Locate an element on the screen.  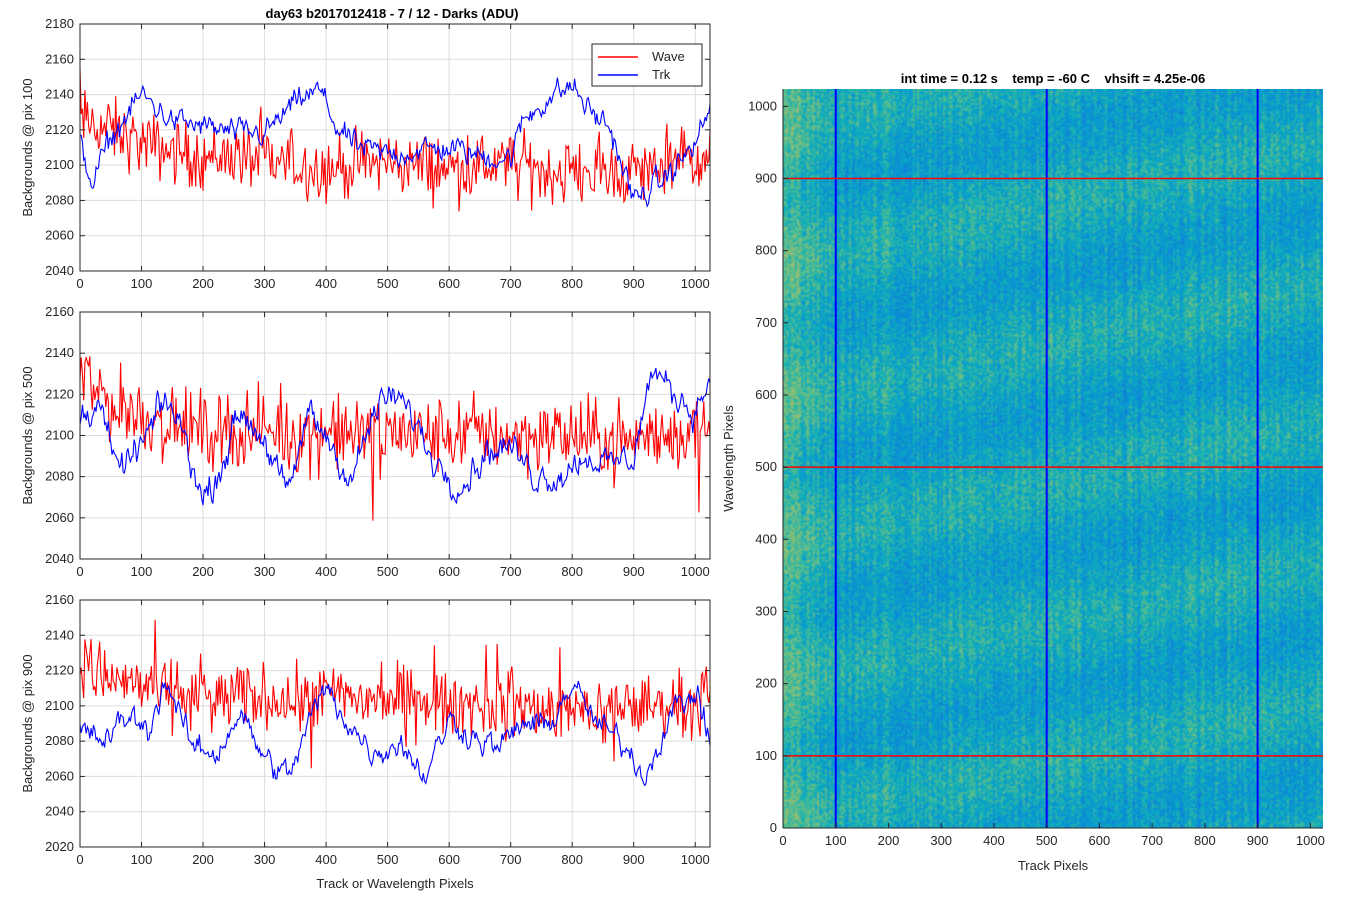
y-tick-label: 2020 is located at coordinates (59, 846).